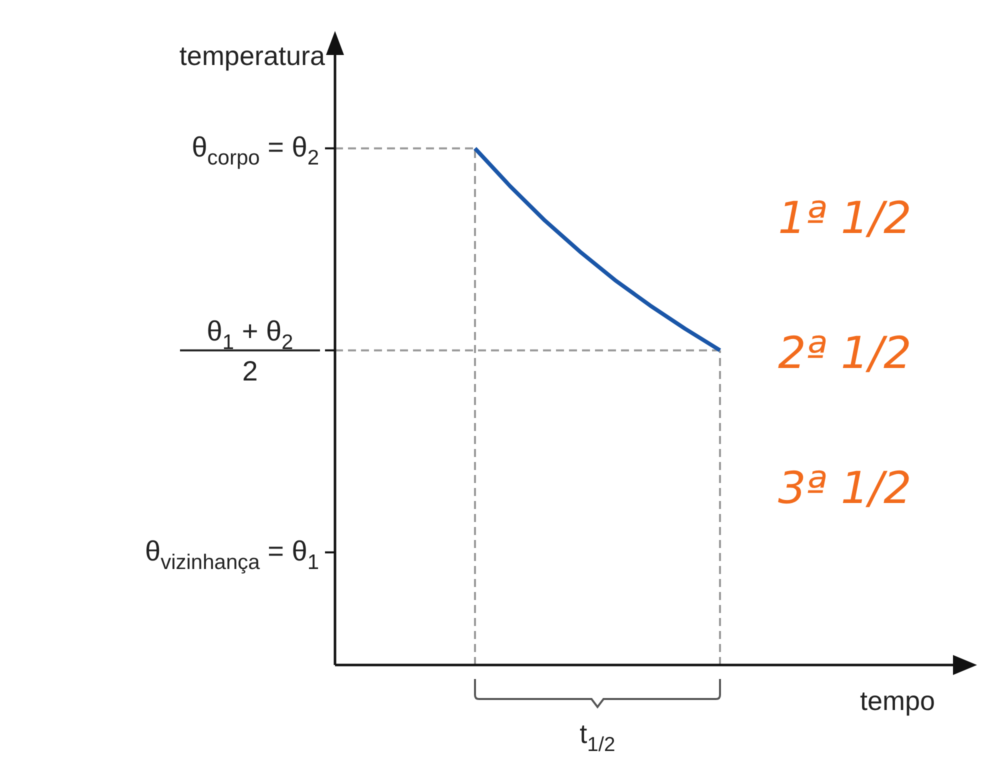  I want to click on text: t$_{1/2}$, so click(598, 737).